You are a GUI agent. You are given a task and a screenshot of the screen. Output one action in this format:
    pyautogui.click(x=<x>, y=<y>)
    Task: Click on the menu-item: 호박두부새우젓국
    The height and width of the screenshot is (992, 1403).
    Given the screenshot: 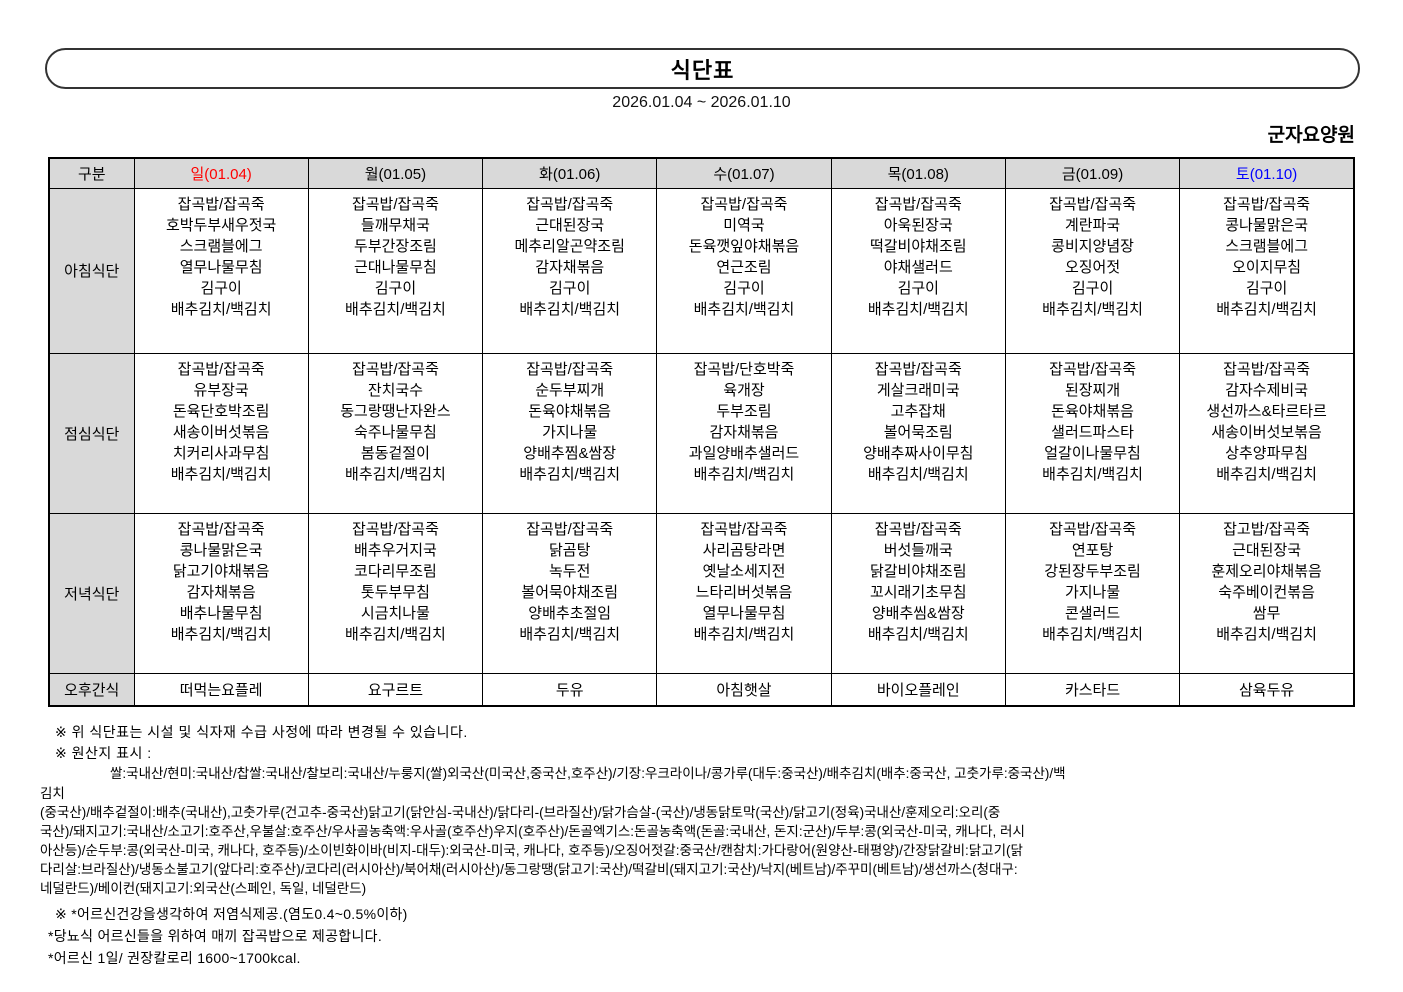 What is the action you would take?
    pyautogui.click(x=221, y=225)
    